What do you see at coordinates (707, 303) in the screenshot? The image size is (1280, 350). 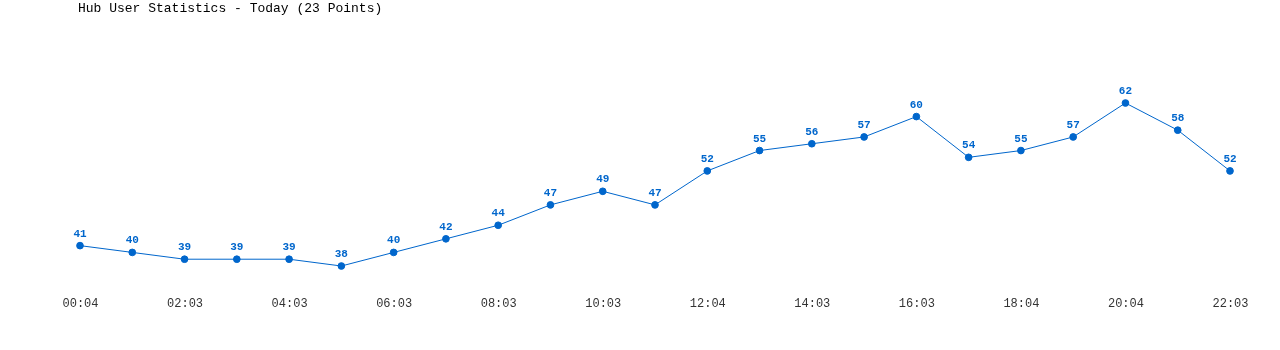 I see `x-tick-label: 12:04` at bounding box center [707, 303].